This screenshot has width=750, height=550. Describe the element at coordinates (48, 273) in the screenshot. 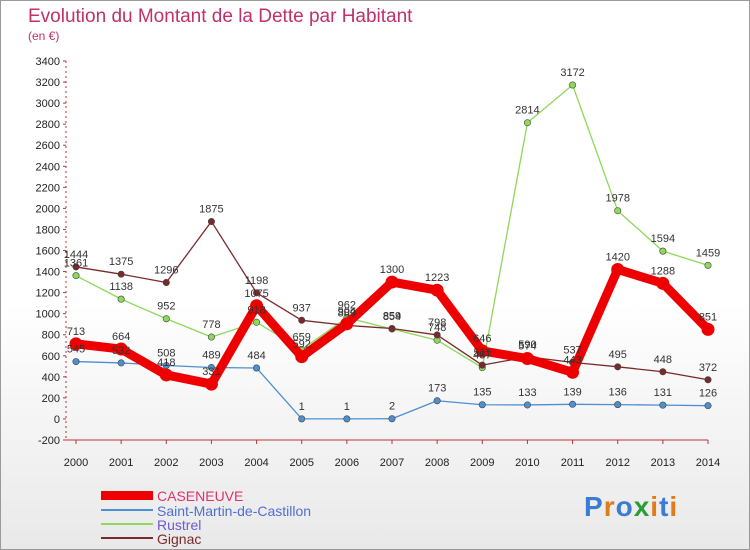

I see `y-tick-label: 1400` at that location.